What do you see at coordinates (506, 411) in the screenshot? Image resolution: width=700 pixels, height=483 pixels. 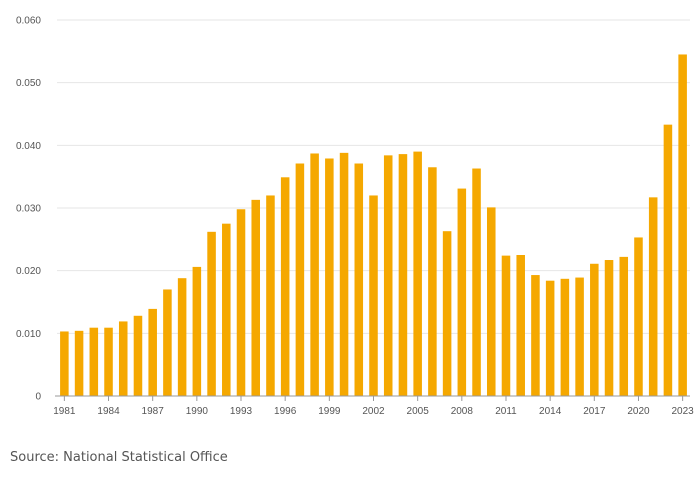 I see `x-tick-label: 2011` at bounding box center [506, 411].